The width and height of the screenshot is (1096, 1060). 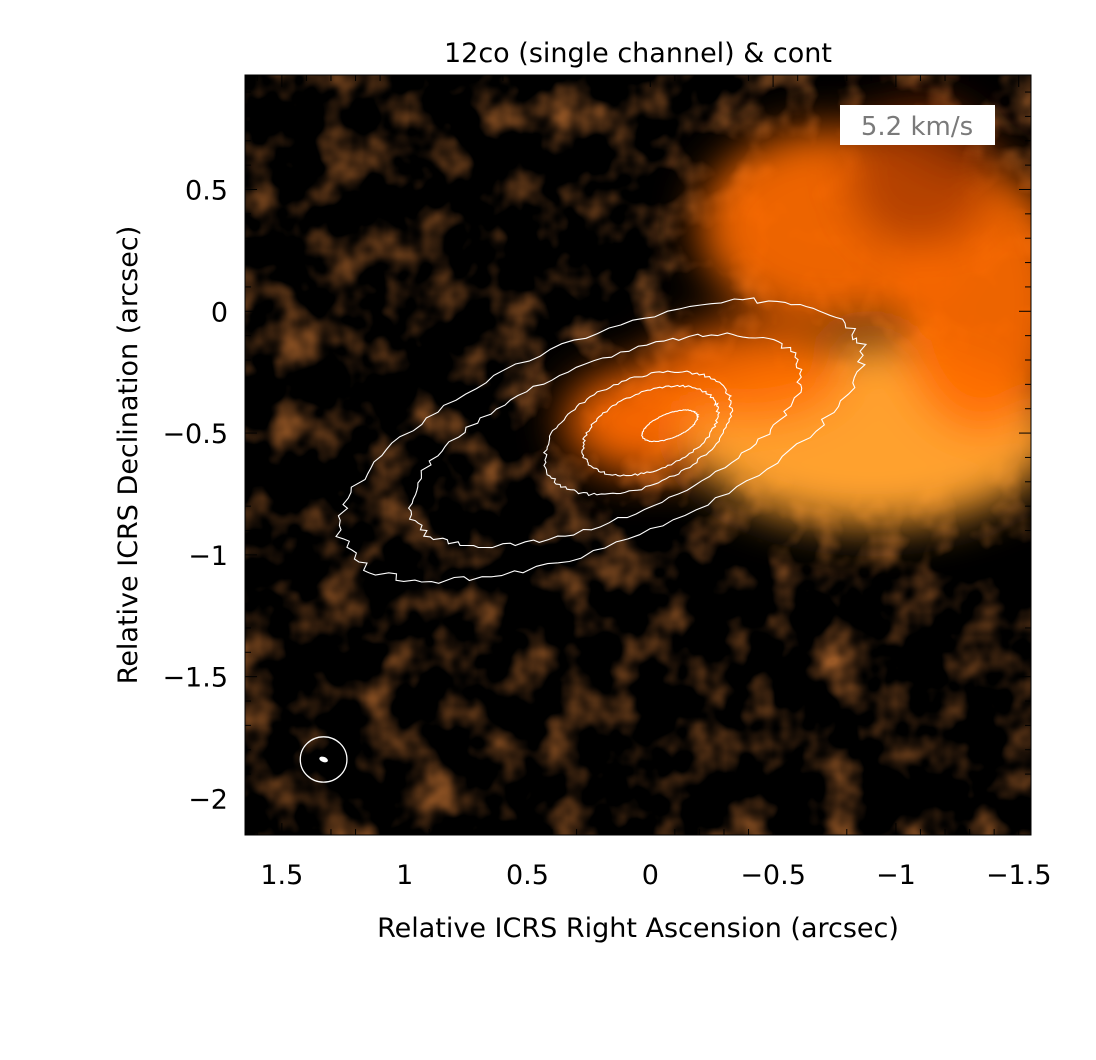 I want to click on y-axis-label: Relative ICRS Declination (arcsec), so click(x=128, y=455).